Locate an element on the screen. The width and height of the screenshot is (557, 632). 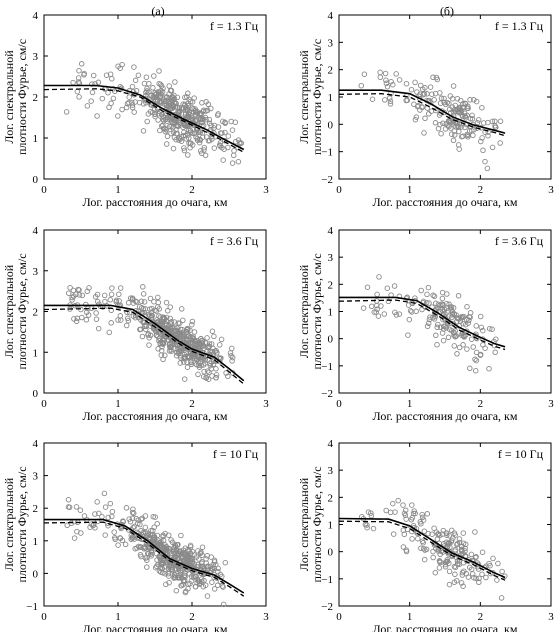
panel-header-b: (б) is located at coordinates (447, 11).